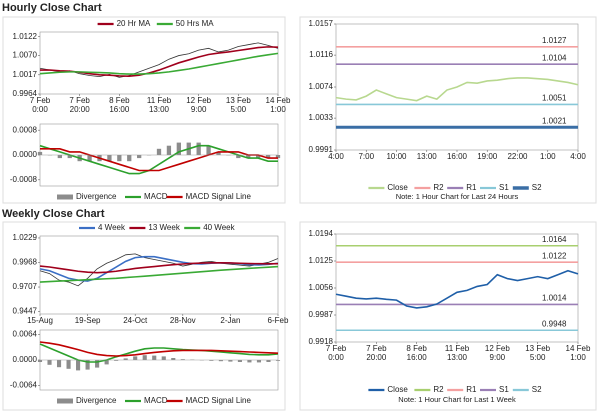  Describe the element at coordinates (438, 187) in the screenshot. I see `legend-label: R2` at that location.